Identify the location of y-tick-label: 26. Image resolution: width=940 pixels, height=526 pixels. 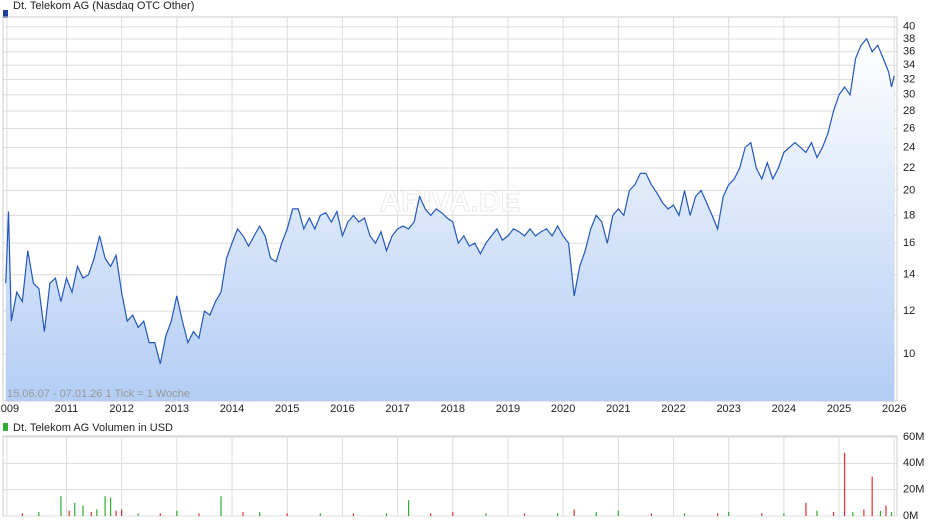
(909, 128).